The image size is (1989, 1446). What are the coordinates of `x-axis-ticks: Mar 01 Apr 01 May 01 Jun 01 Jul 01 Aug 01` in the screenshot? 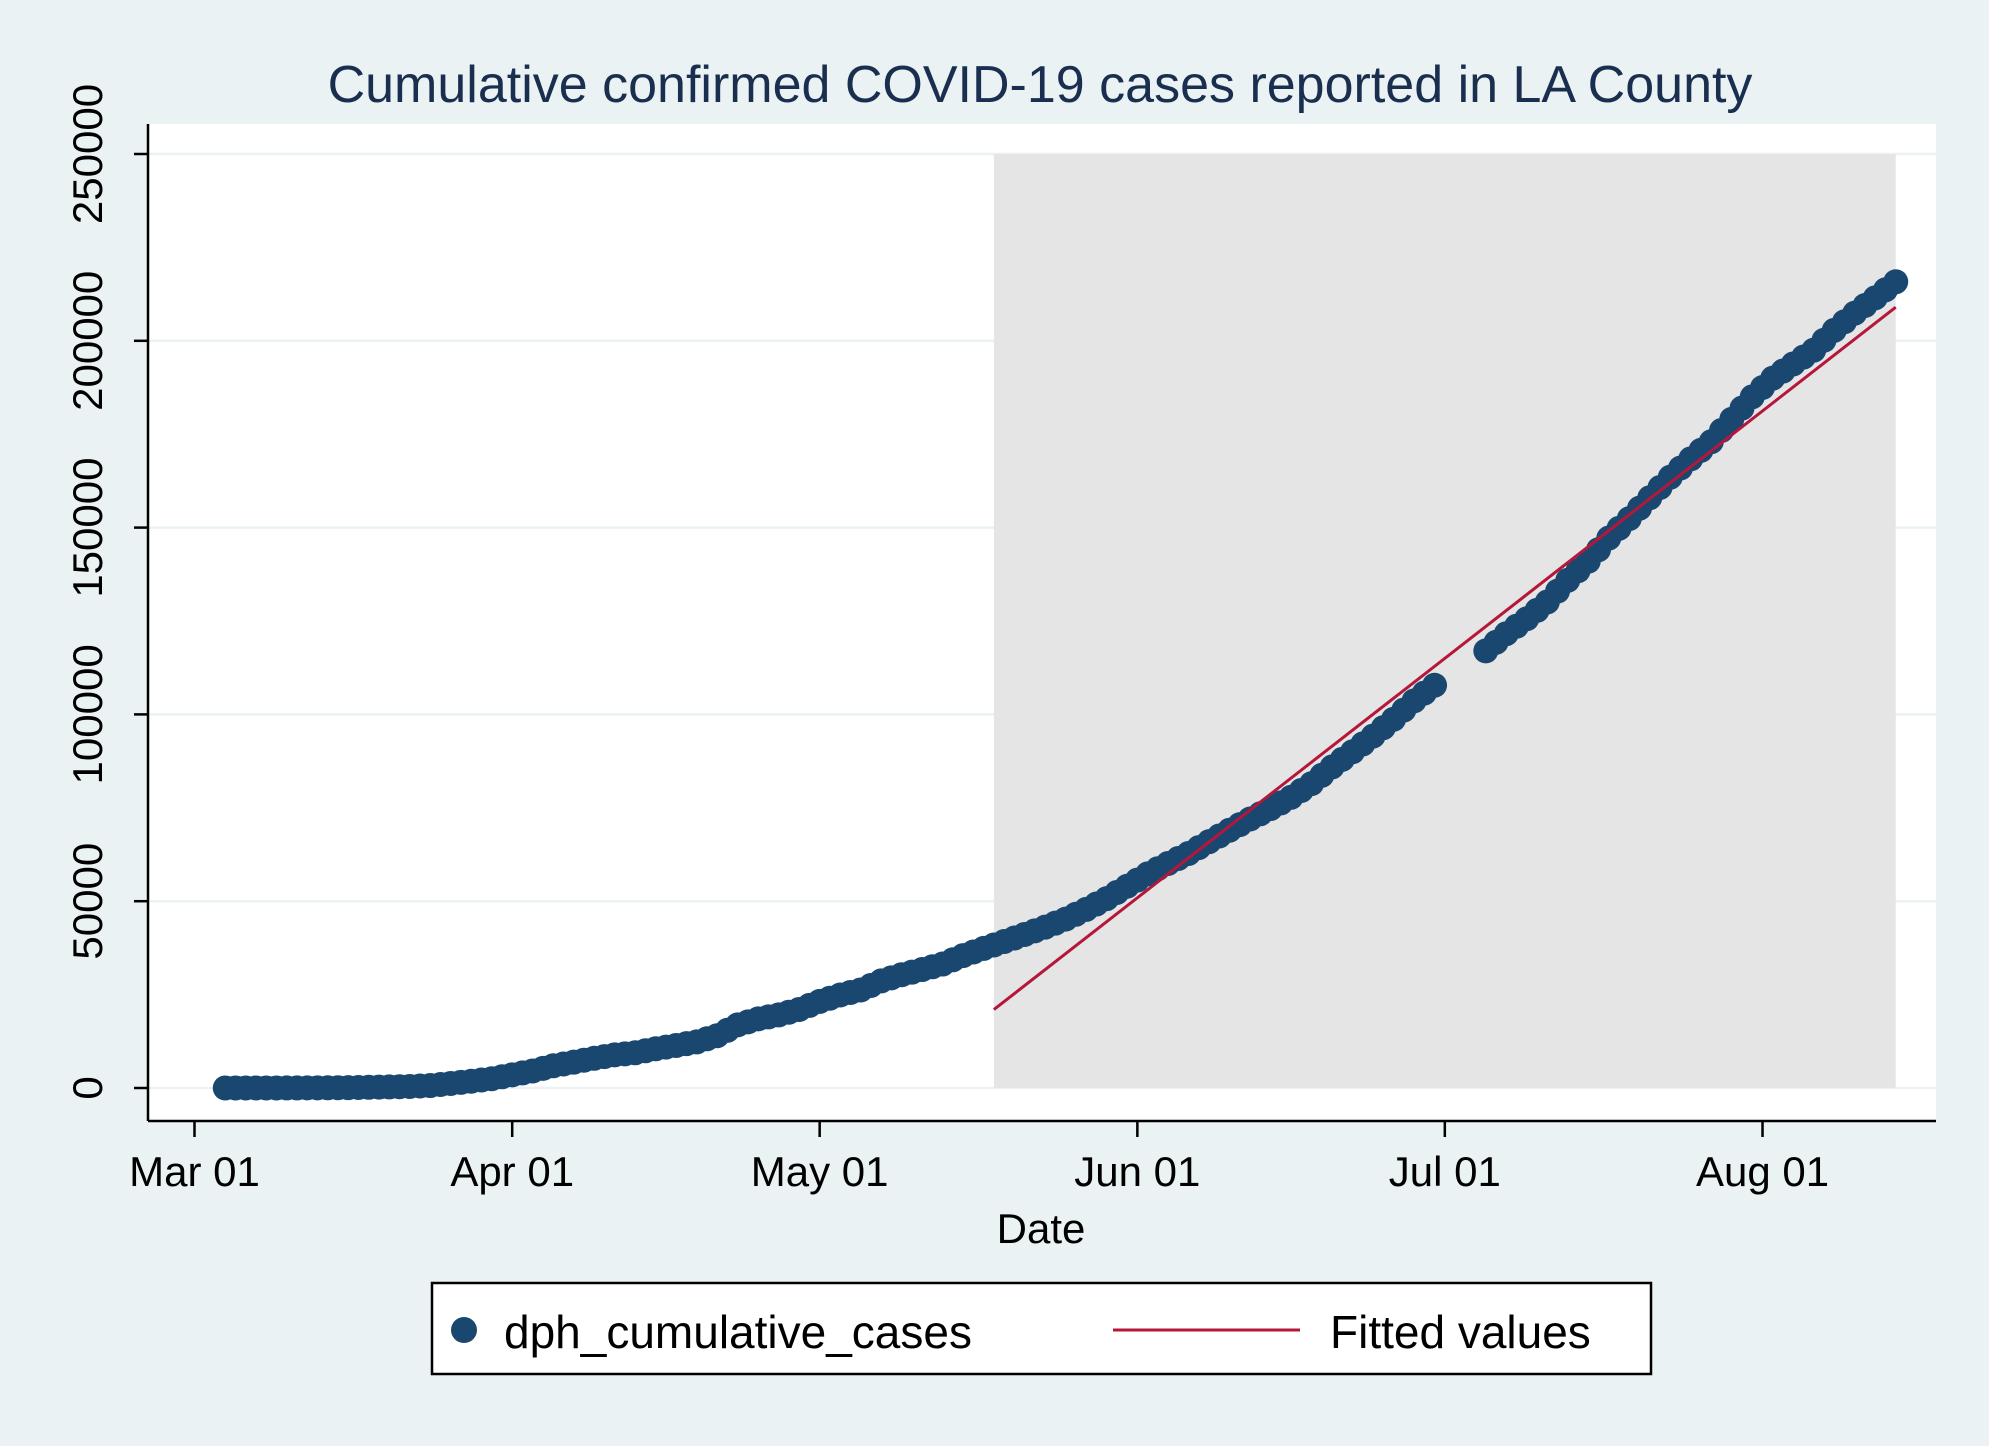 It's located at (979, 1158).